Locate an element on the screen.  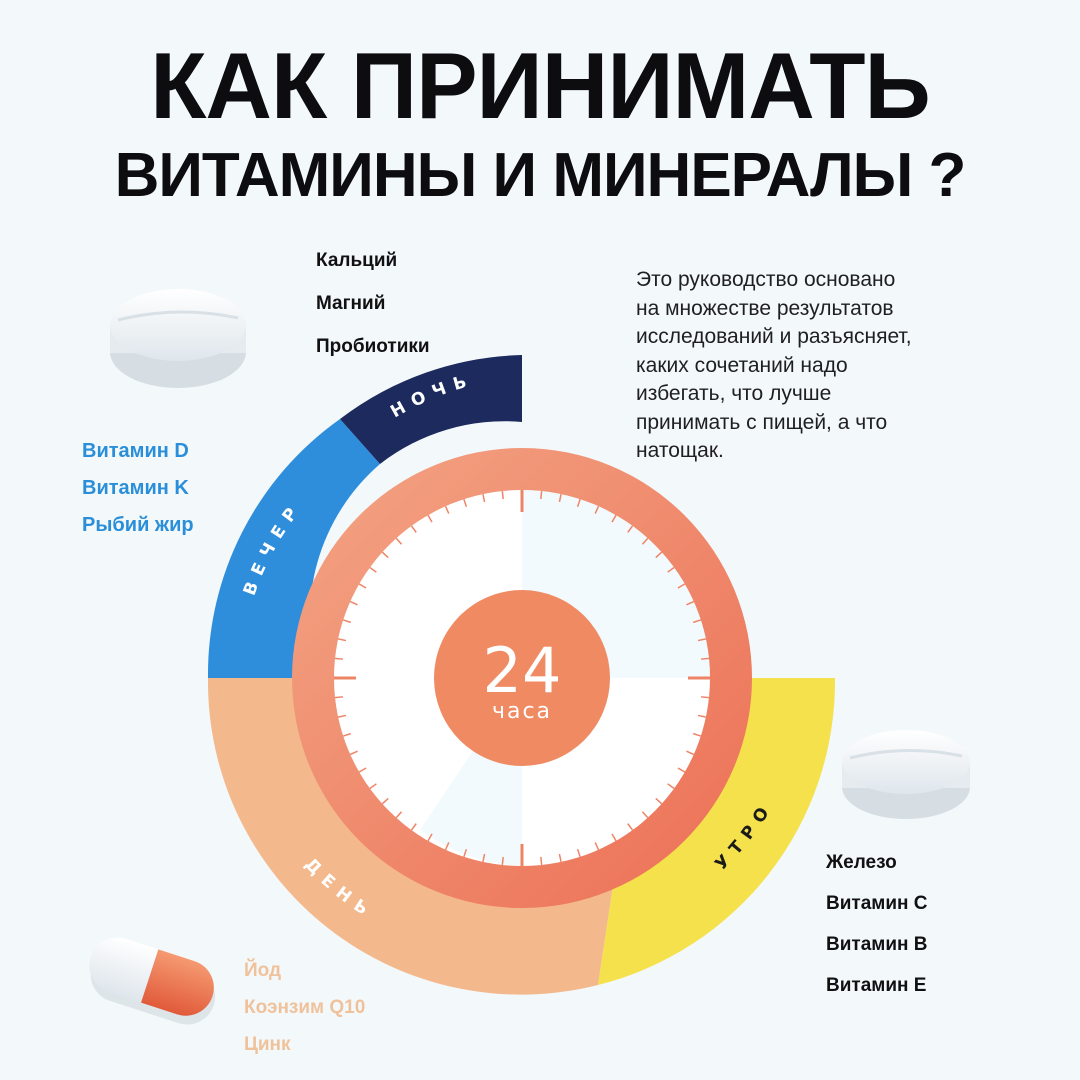
night-item: Пробиотики is located at coordinates (373, 346).